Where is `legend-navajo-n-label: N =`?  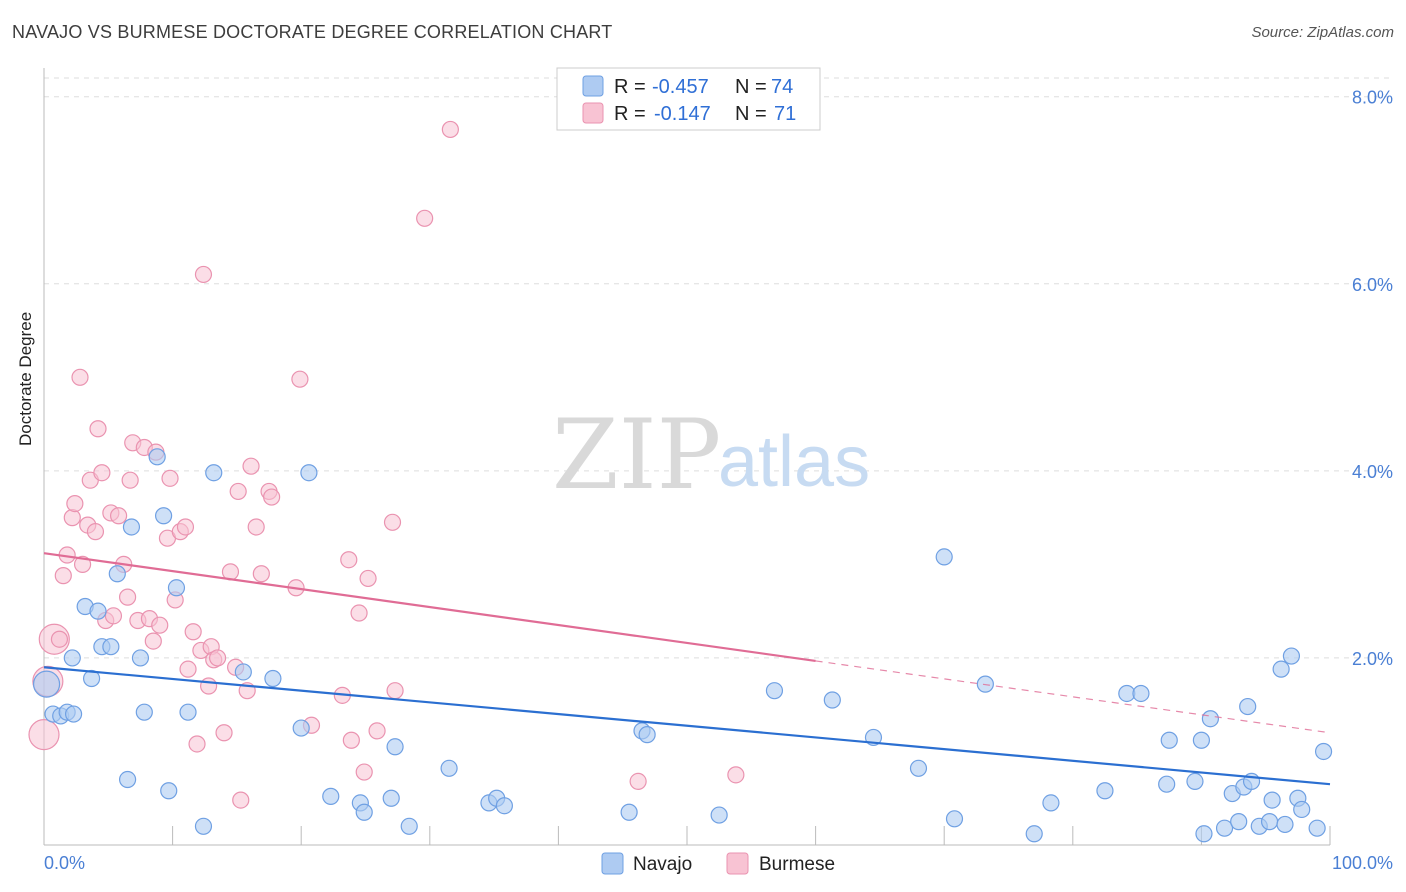
legend-navajo-n-label: N = is located at coordinates (751, 87).